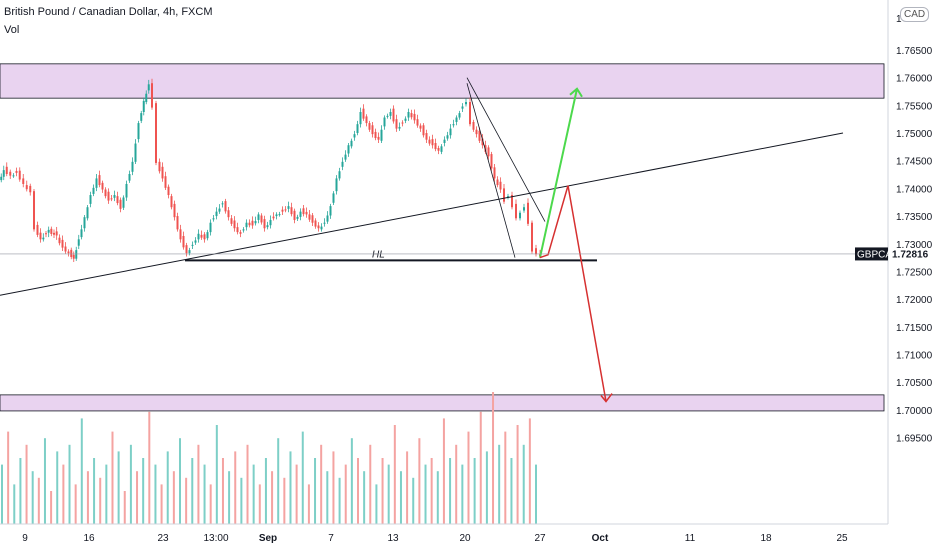 The image size is (932, 550). Describe the element at coordinates (12, 30) in the screenshot. I see `volume-label: Vol` at that location.